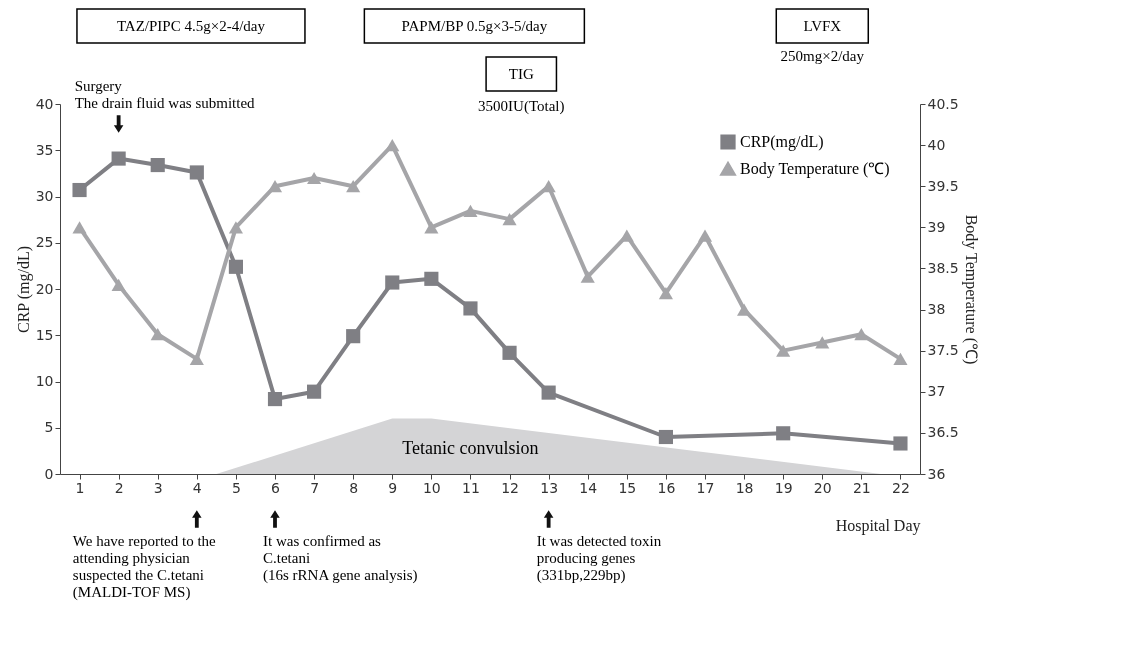  I want to click on annotation: Tetanic convulsion, so click(470, 448).